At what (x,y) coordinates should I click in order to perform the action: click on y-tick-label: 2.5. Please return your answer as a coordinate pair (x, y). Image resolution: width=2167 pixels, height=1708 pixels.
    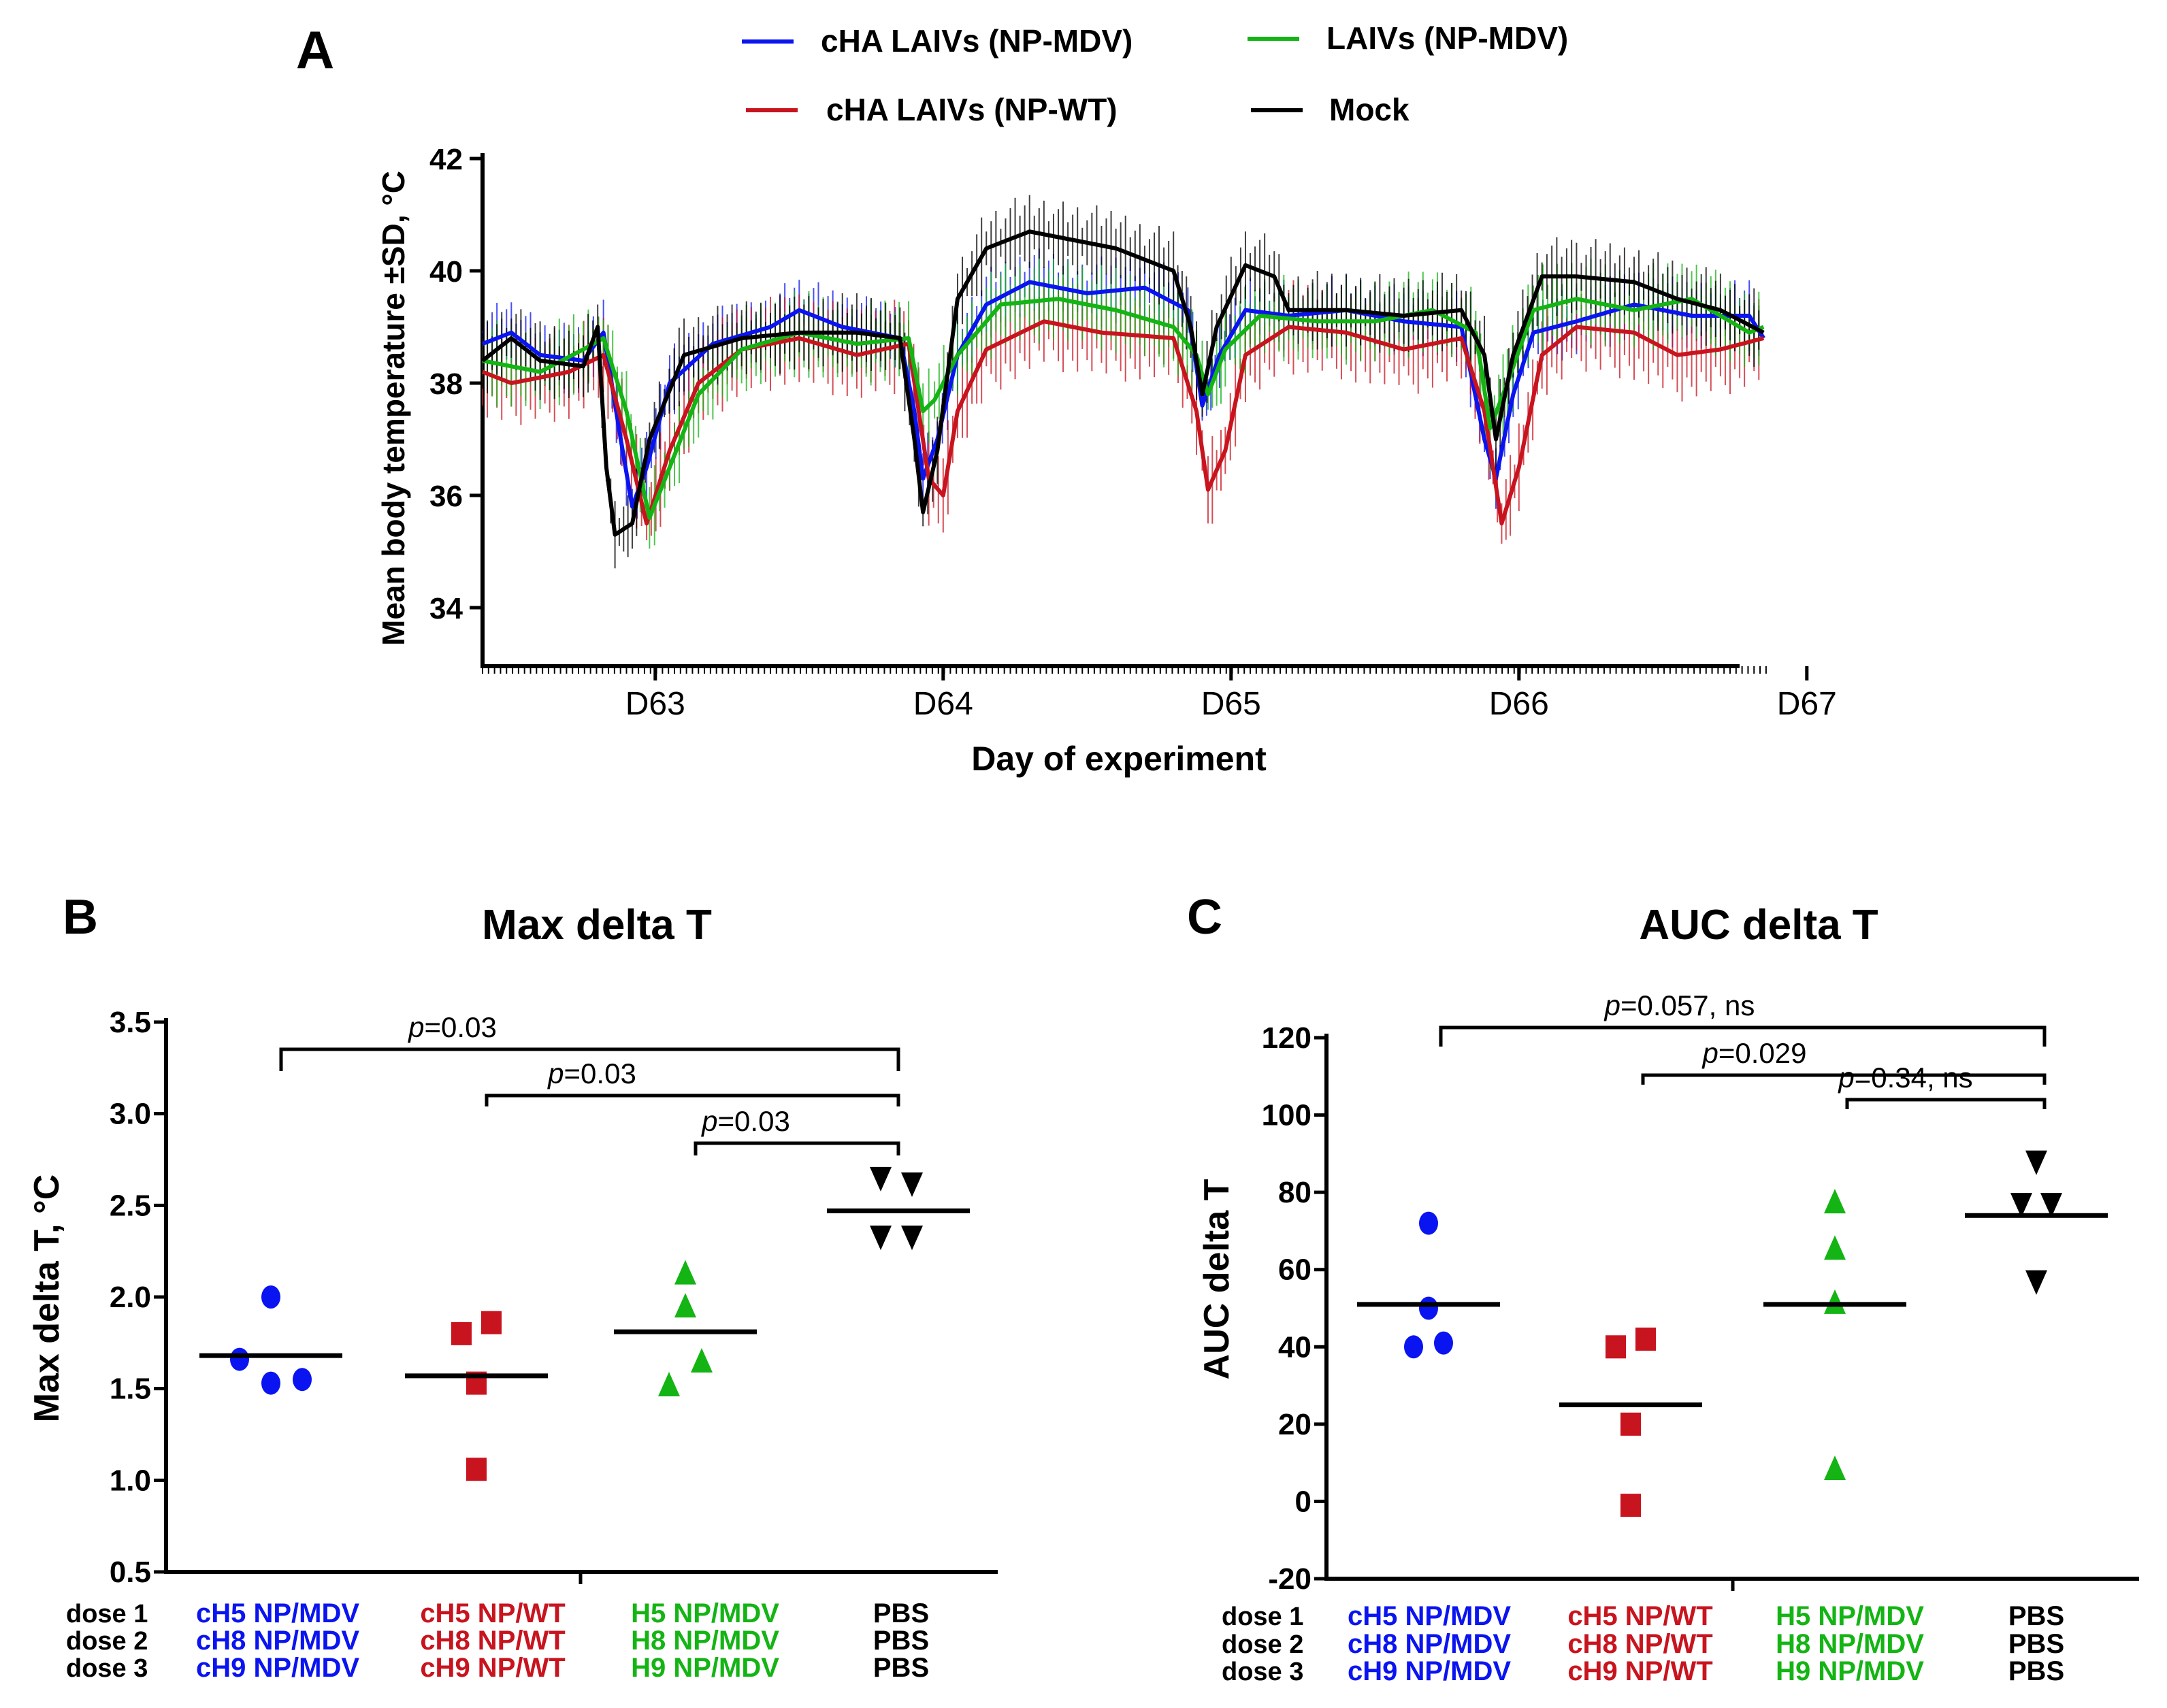
    Looking at the image, I should click on (130, 1205).